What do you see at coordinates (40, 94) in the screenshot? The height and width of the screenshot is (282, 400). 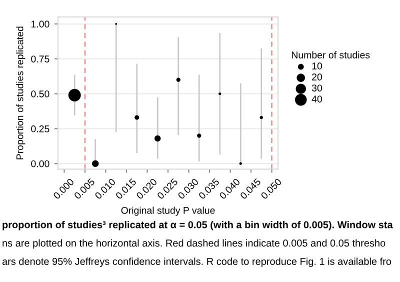 I see `y-tick-label: 0.50` at bounding box center [40, 94].